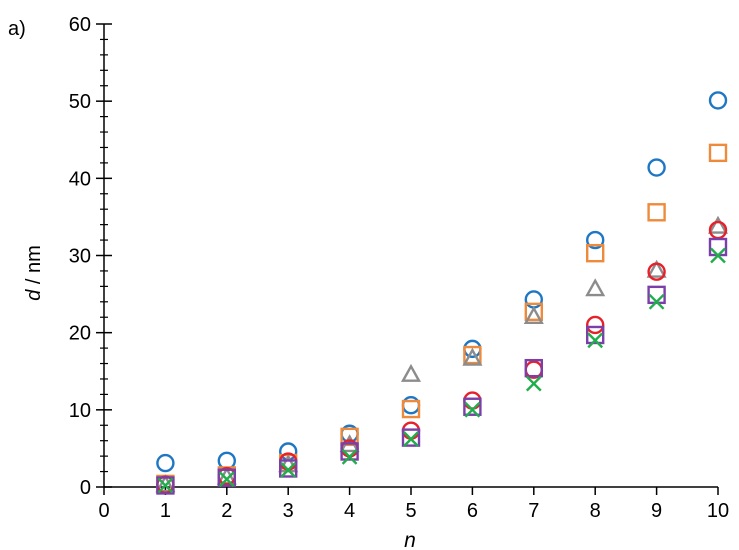  Describe the element at coordinates (80, 102) in the screenshot. I see `y-tick-label: 50` at that location.